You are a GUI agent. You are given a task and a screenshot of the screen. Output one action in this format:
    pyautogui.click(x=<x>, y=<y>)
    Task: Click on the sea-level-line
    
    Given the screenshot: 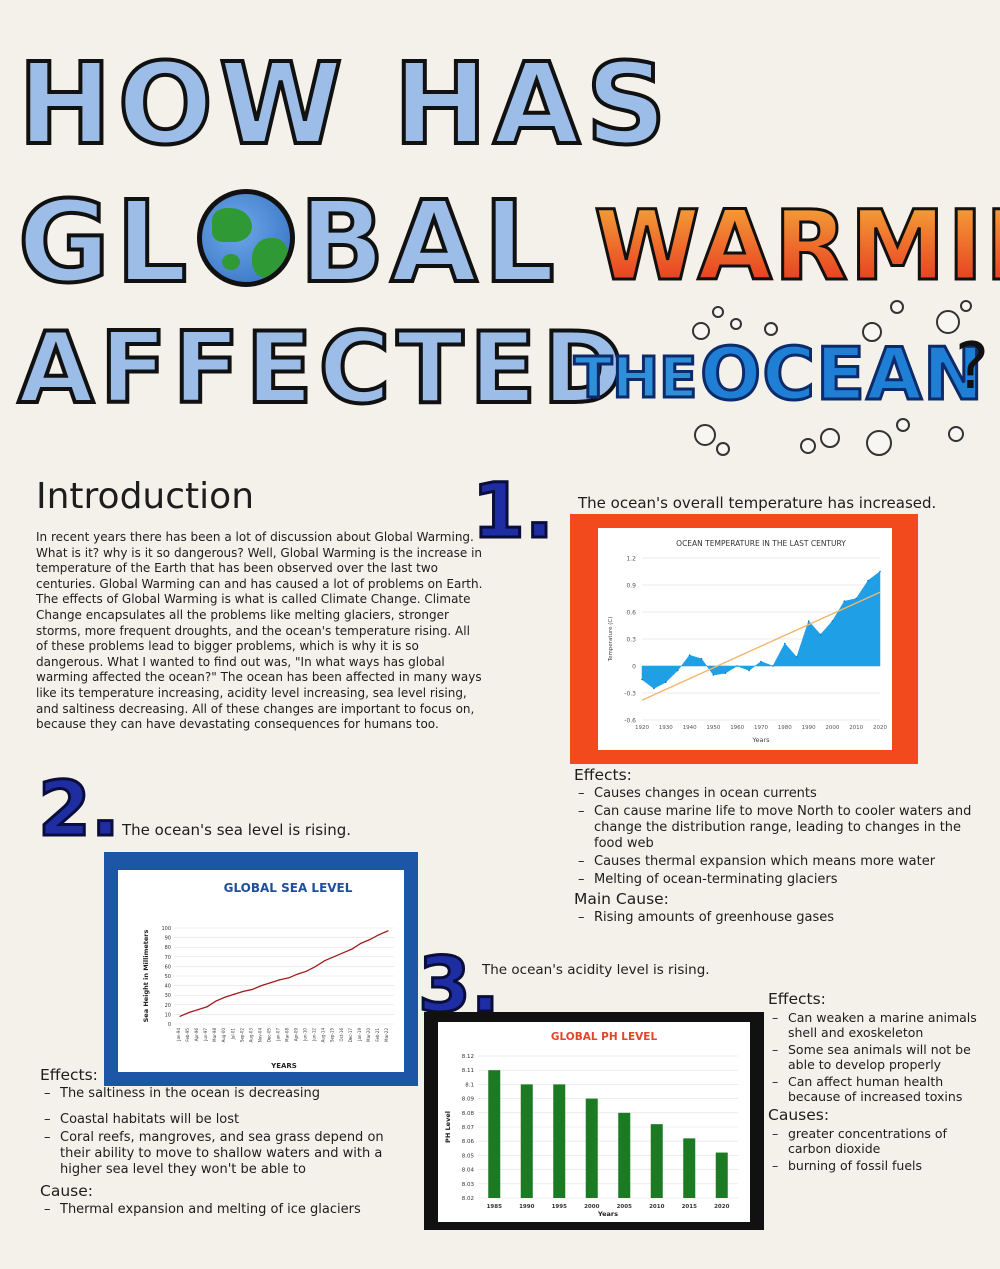 What is the action you would take?
    pyautogui.click(x=284, y=973)
    